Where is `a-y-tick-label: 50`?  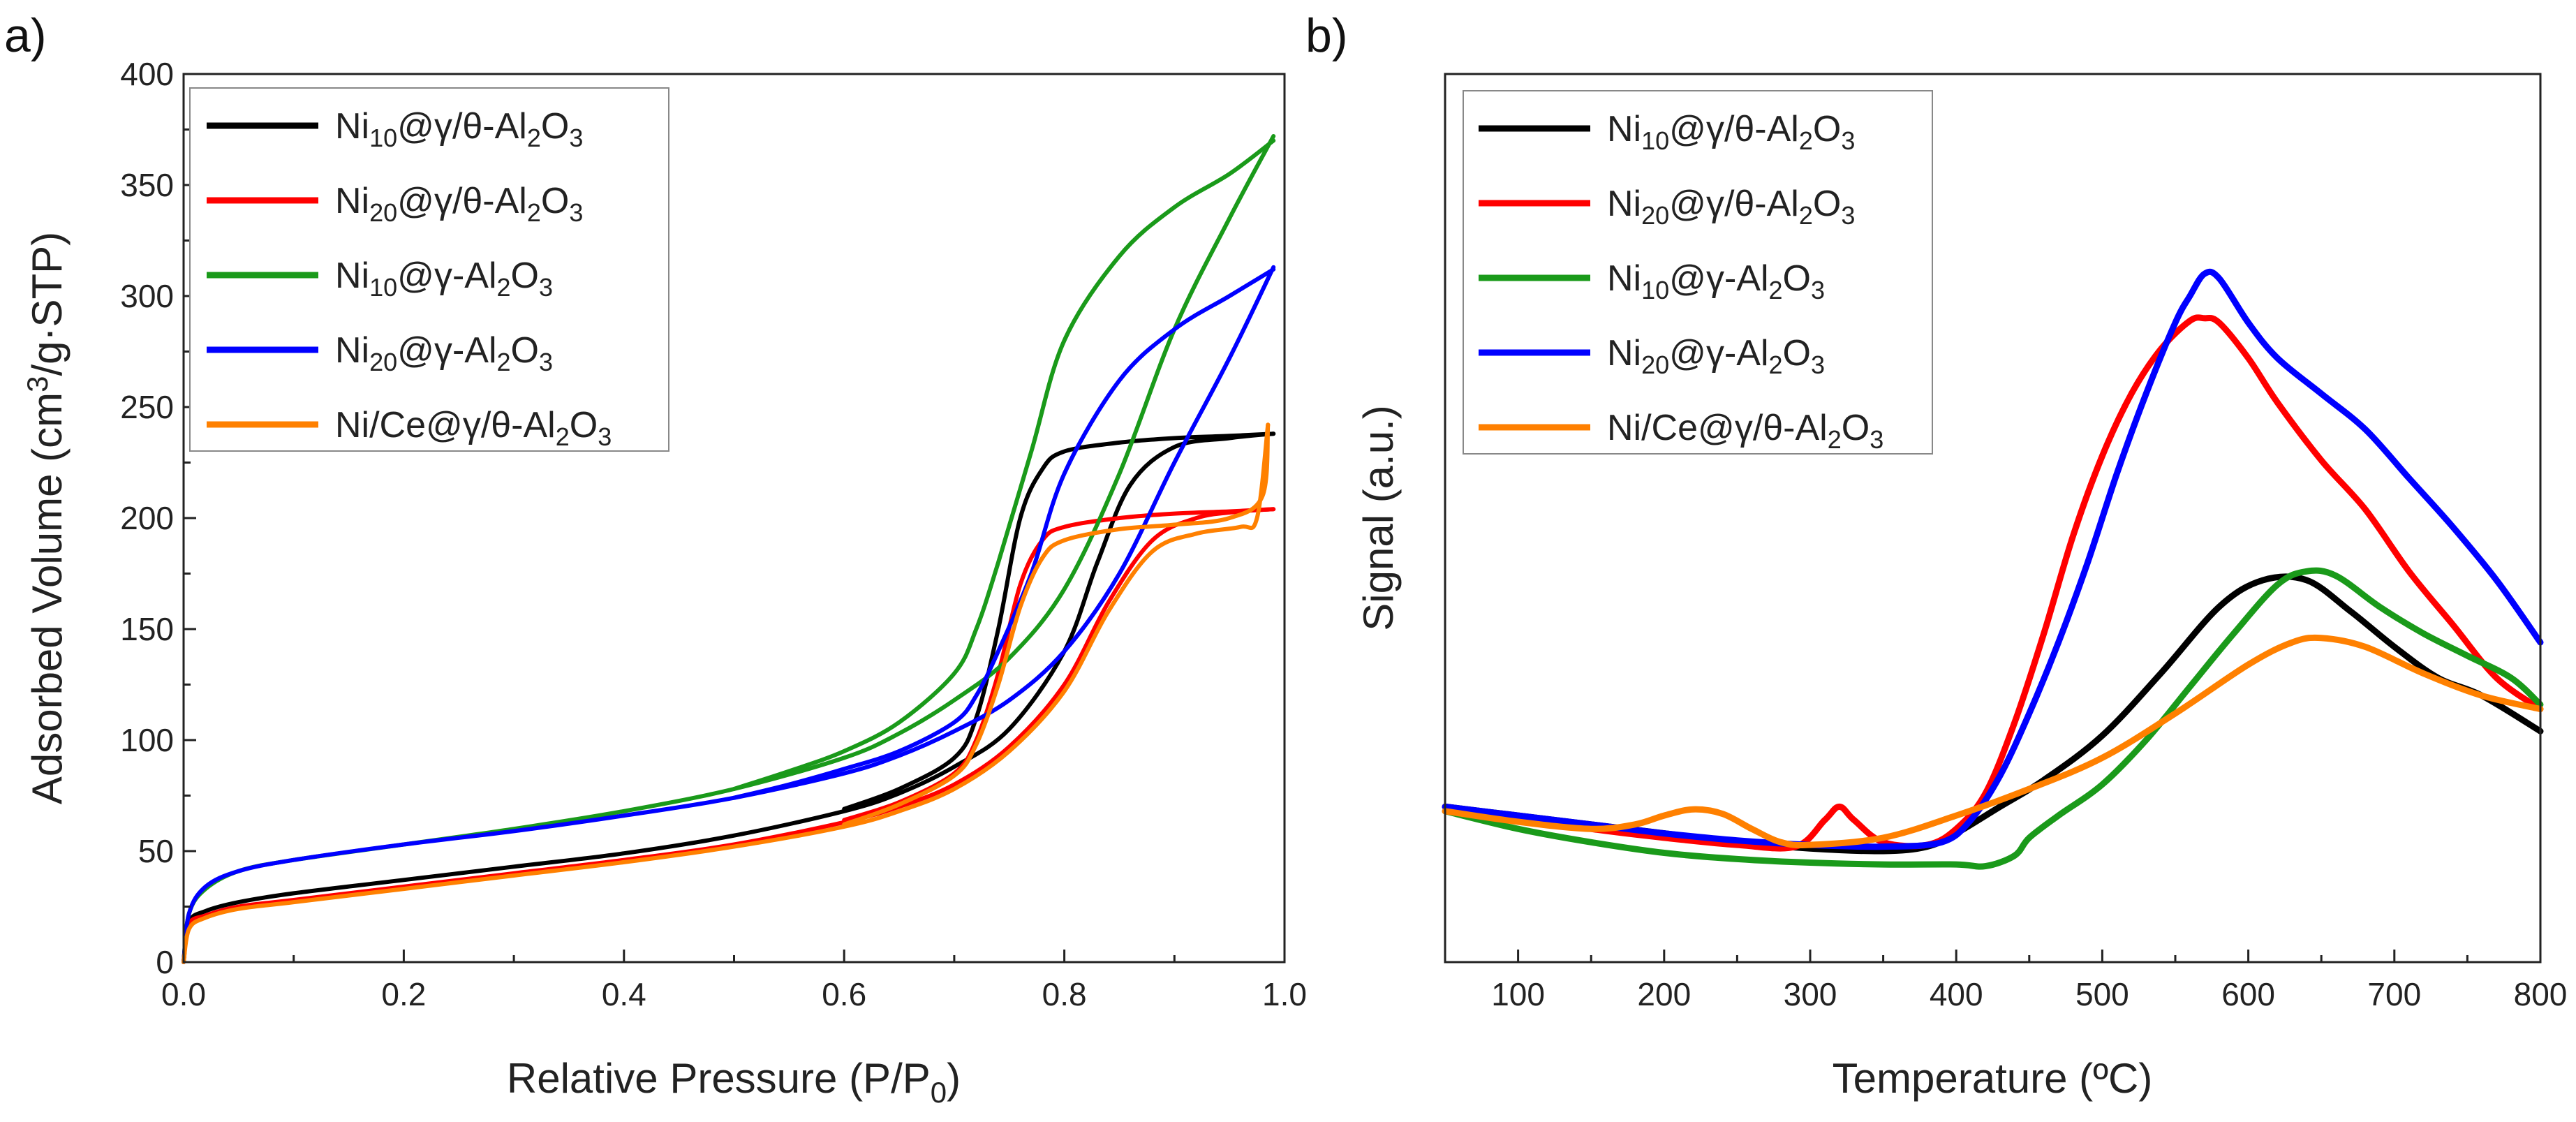 a-y-tick-label: 50 is located at coordinates (156, 851).